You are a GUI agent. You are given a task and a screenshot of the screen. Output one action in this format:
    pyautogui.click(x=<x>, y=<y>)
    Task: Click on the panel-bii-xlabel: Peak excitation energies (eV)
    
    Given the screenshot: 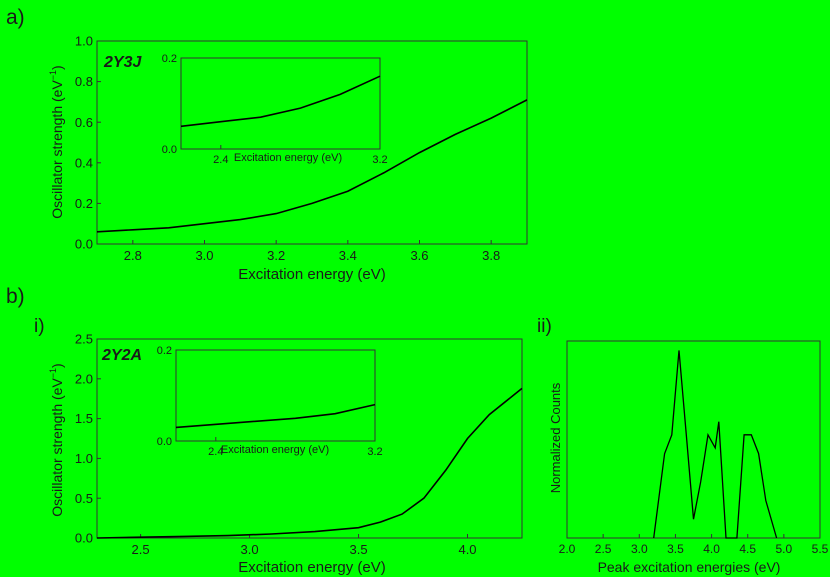 What is the action you would take?
    pyautogui.click(x=689, y=567)
    